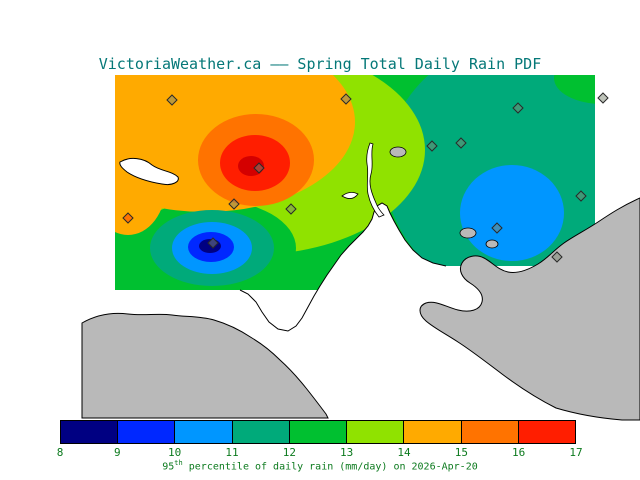  I want to click on colorbar-tick-label: 14, so click(404, 452).